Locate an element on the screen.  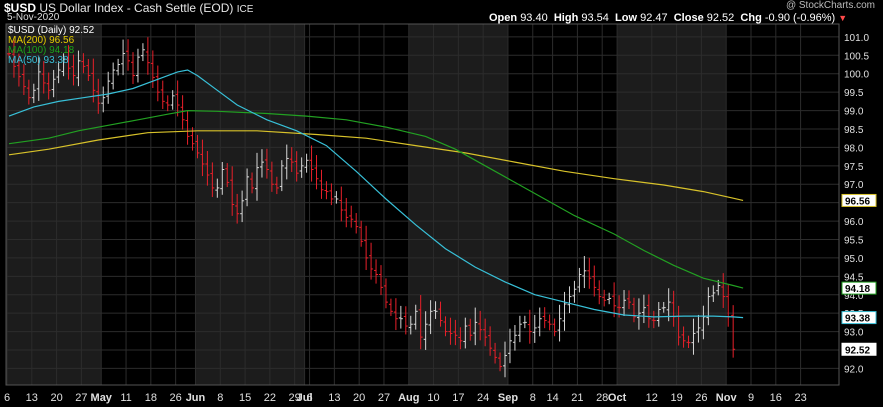
open-value: 93.40 is located at coordinates (534, 18).